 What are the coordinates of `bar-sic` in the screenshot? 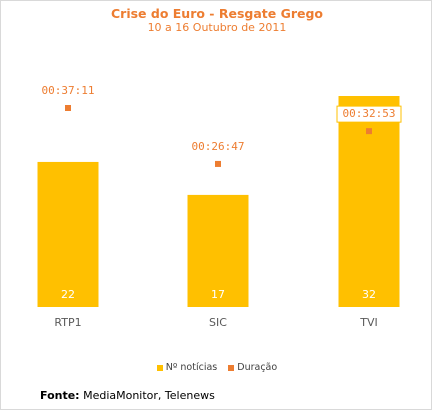 It's located at (218, 250).